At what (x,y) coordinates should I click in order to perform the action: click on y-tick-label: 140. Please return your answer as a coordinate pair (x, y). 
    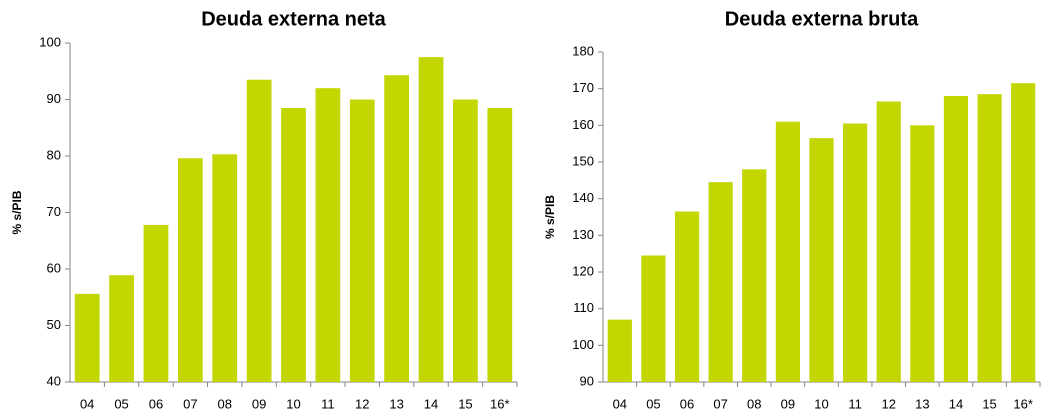
    Looking at the image, I should click on (583, 197).